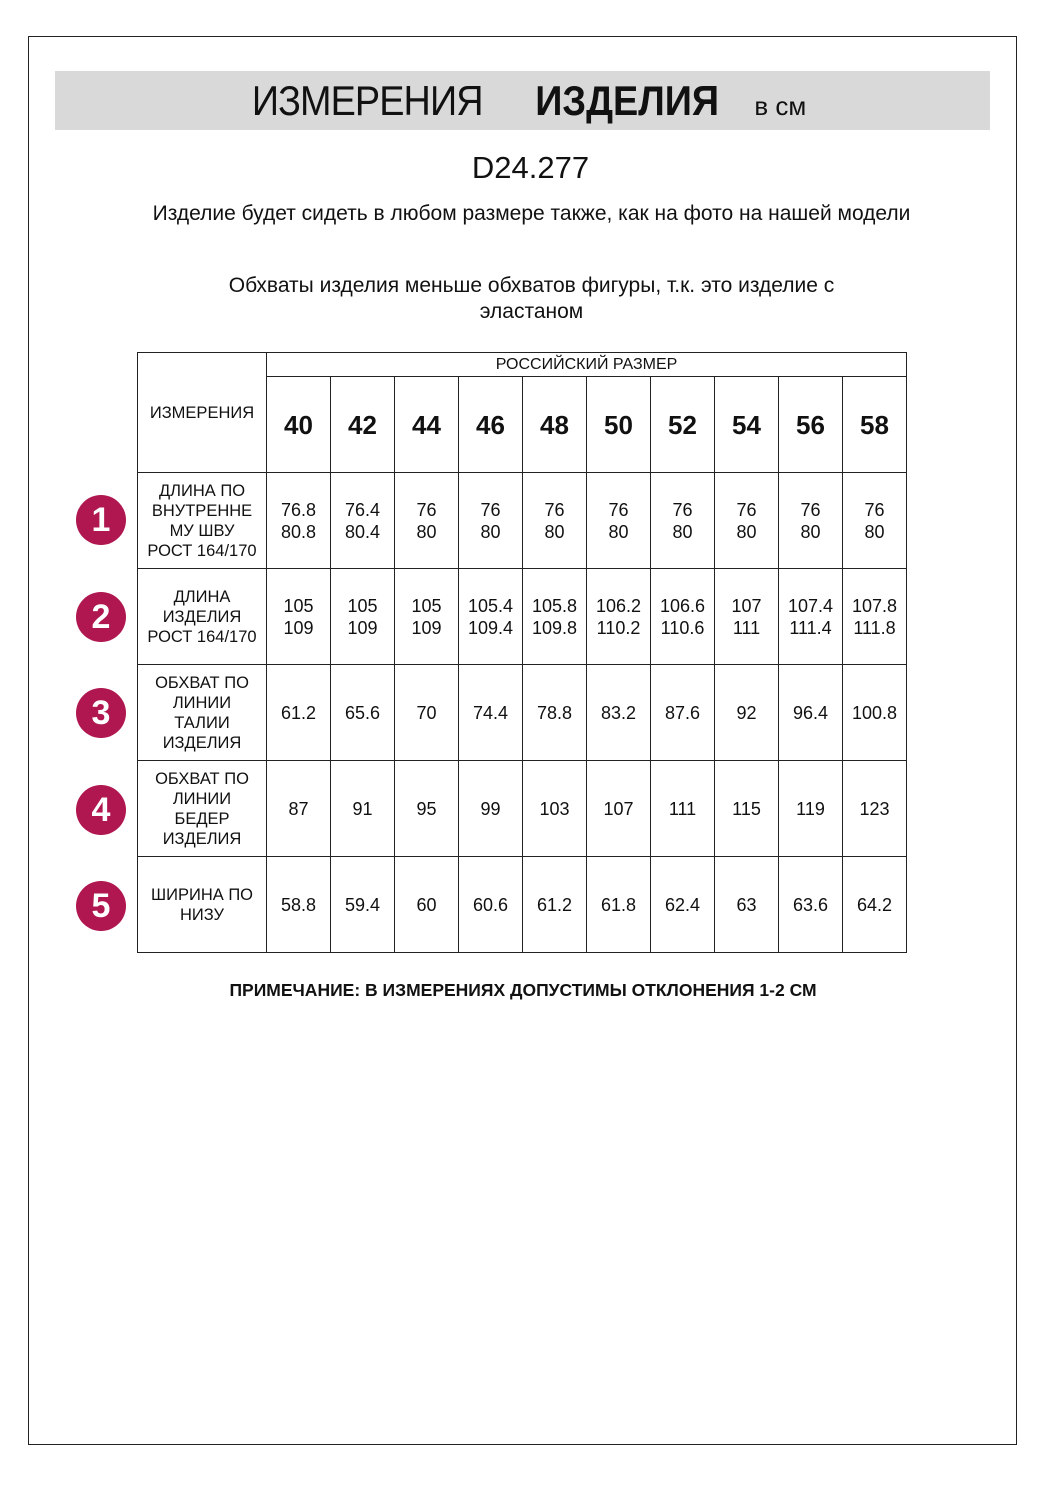 The height and width of the screenshot is (1500, 1061). I want to click on value: 109.4, so click(490, 627).